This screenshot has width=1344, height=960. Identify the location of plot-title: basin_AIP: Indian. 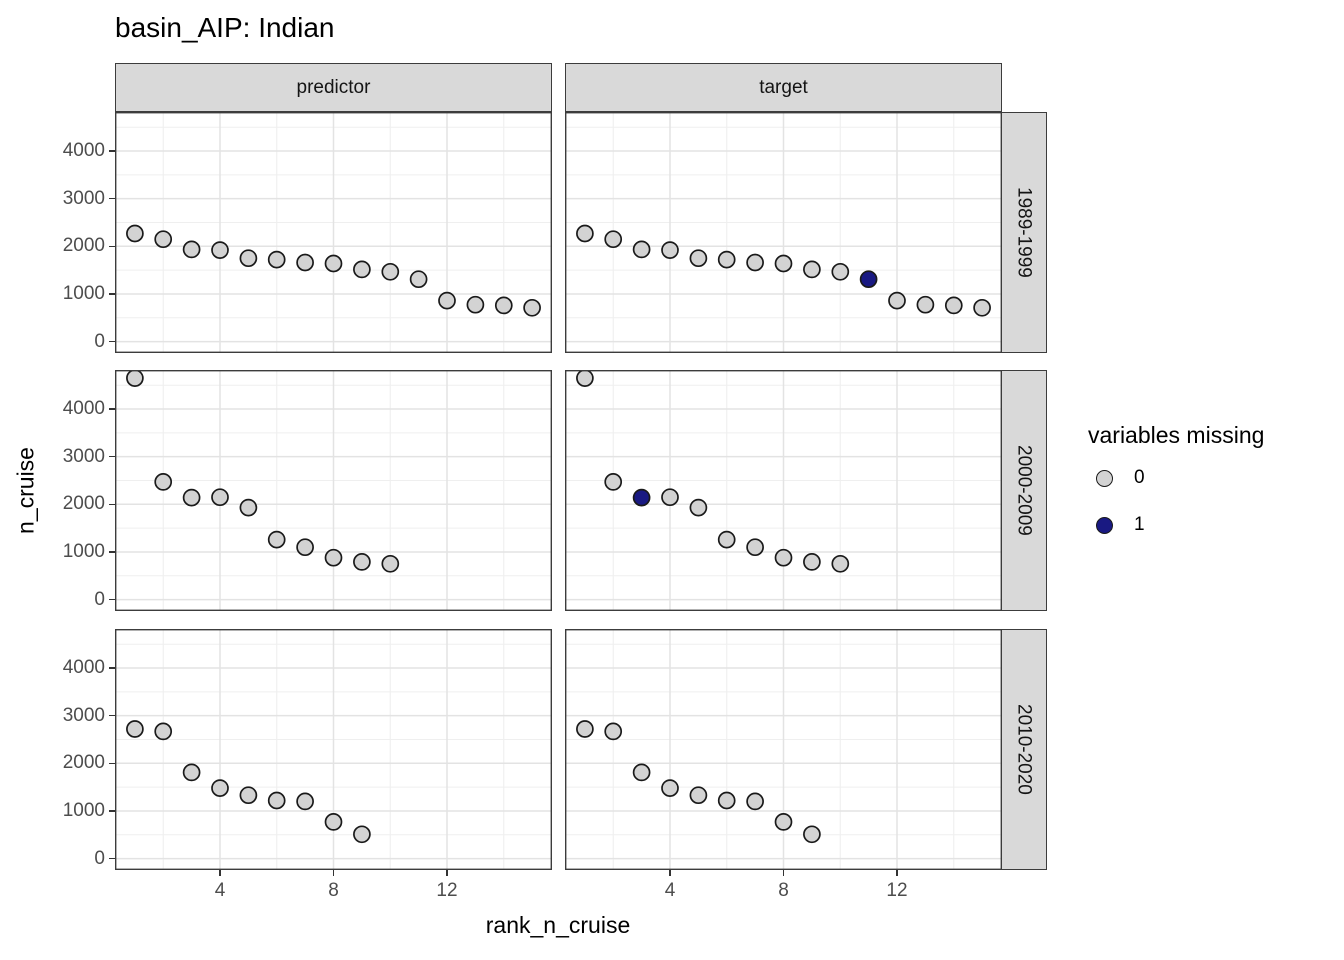
(225, 27).